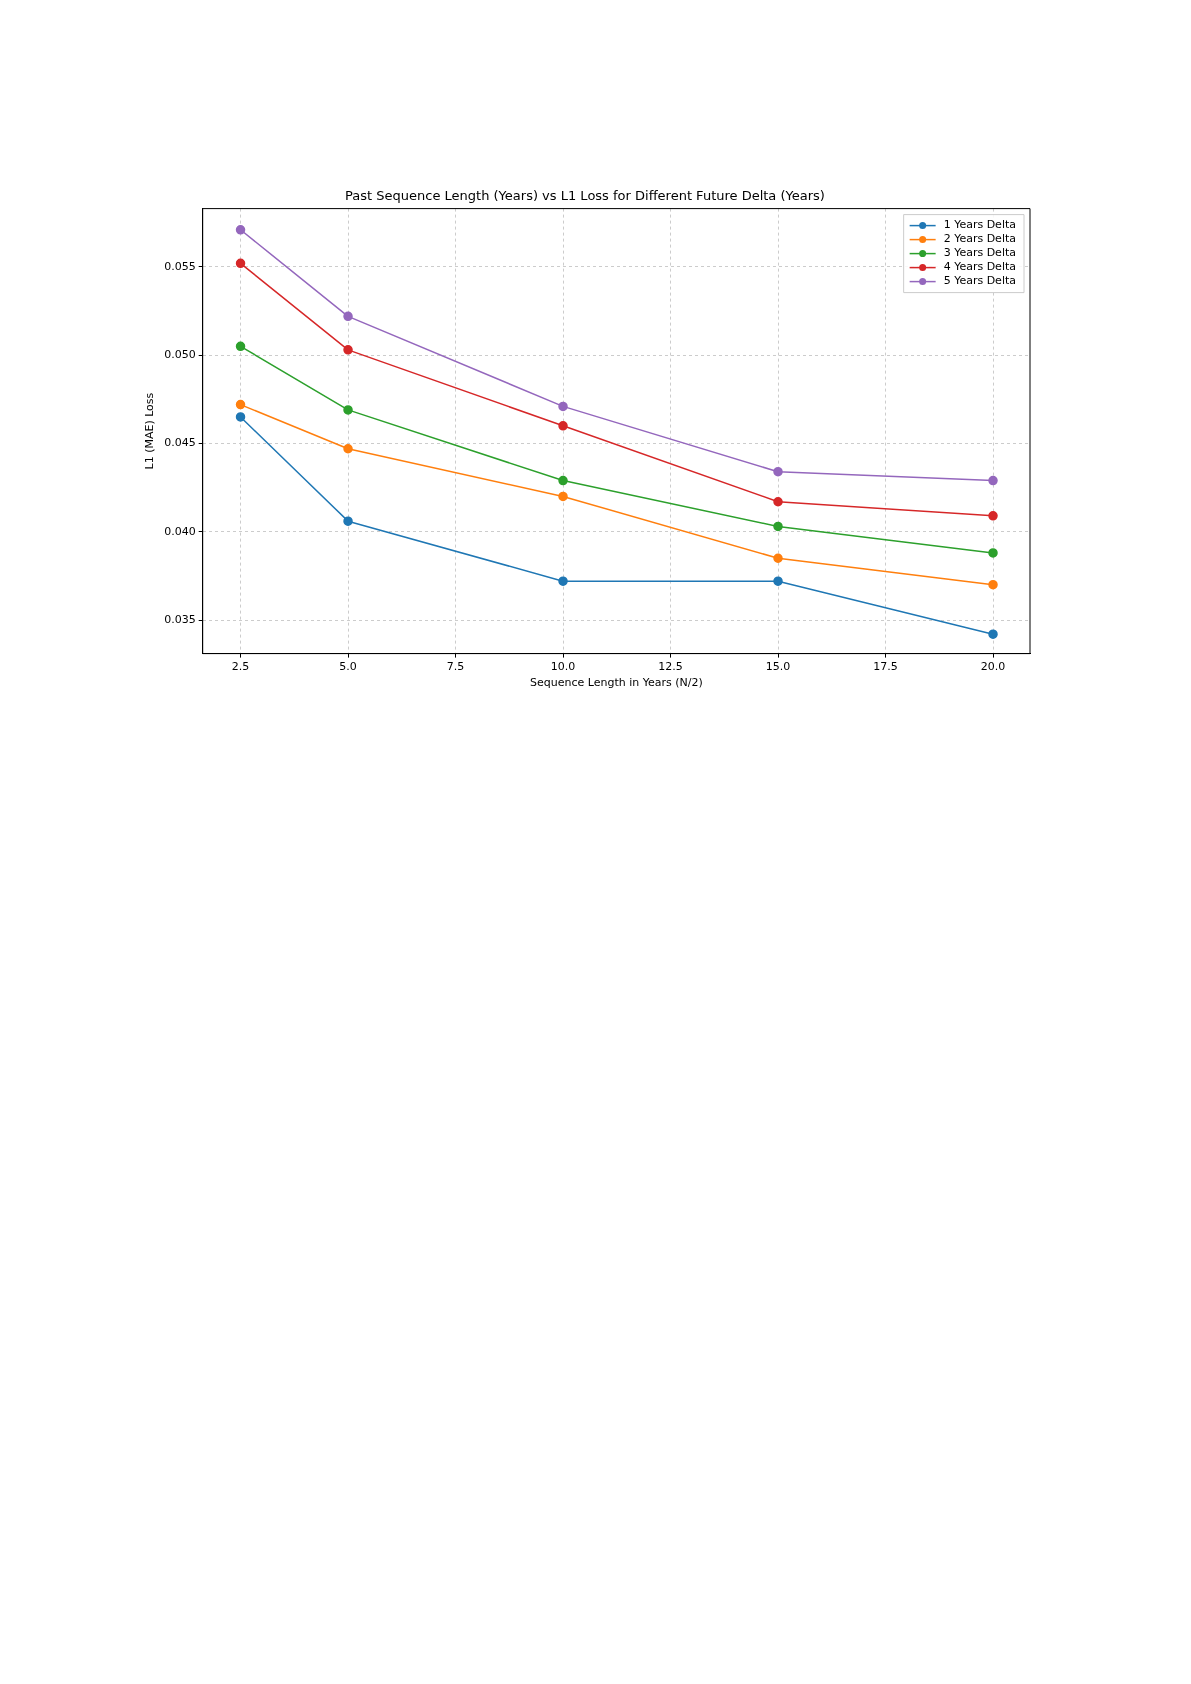  Describe the element at coordinates (348, 667) in the screenshot. I see `x-tick-label: 5.0` at that location.